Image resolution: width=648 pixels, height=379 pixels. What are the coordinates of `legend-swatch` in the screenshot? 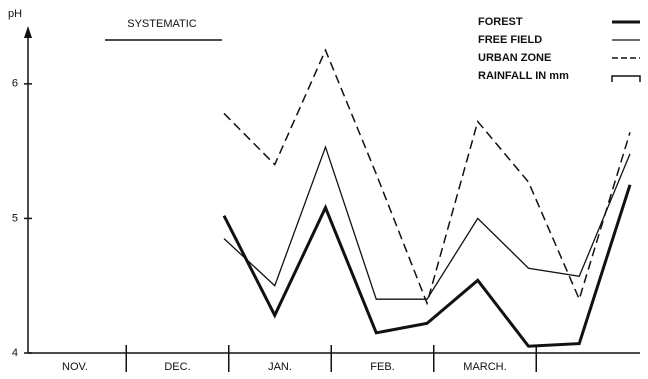 It's located at (626, 78).